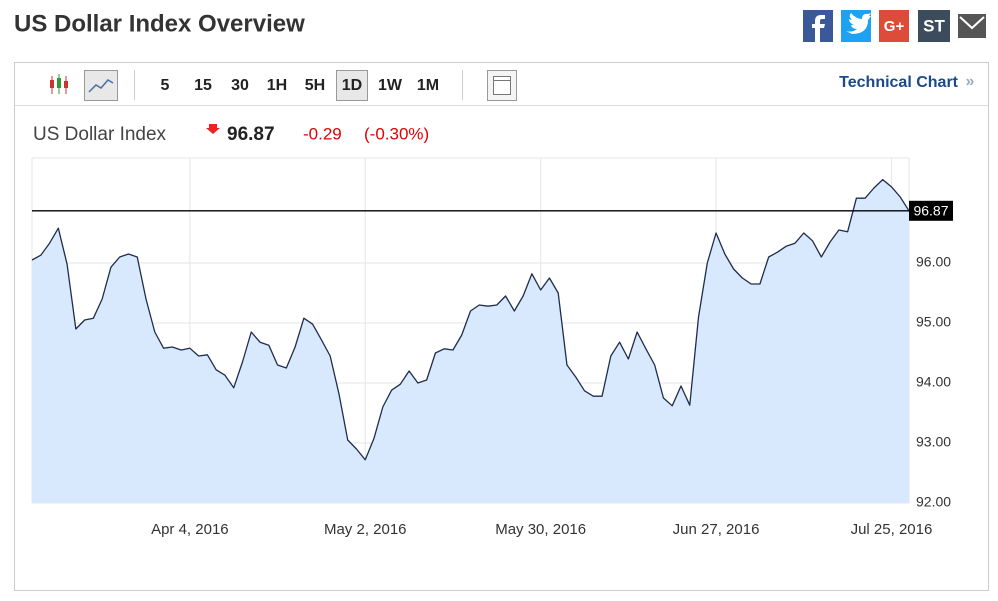  What do you see at coordinates (365, 529) in the screenshot?
I see `x-tick-label: May 2, 2016` at bounding box center [365, 529].